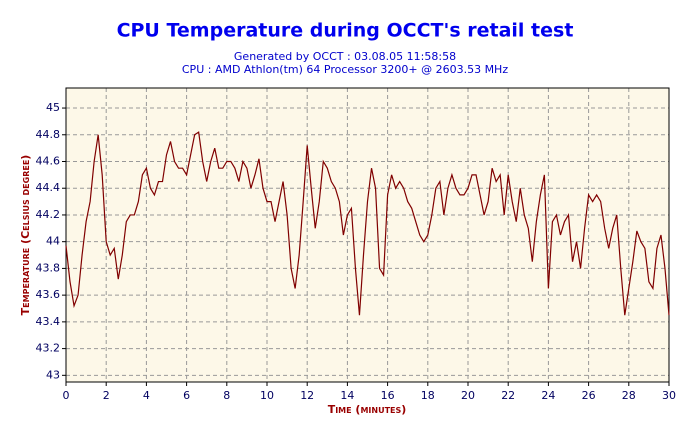 The width and height of the screenshot is (690, 435). What do you see at coordinates (66, 395) in the screenshot?
I see `x-tick-label: 0` at bounding box center [66, 395].